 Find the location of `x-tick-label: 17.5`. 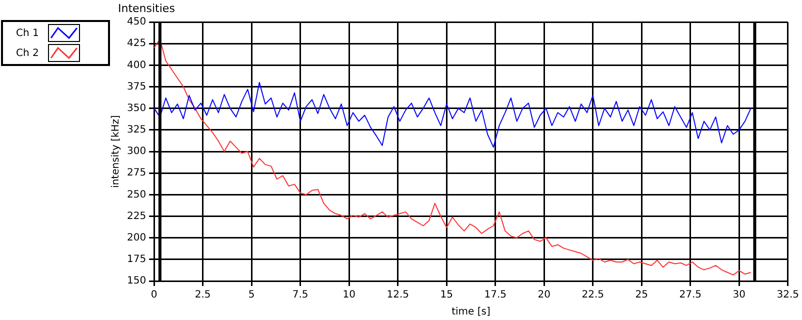

x-tick-label: 17.5 is located at coordinates (495, 295).